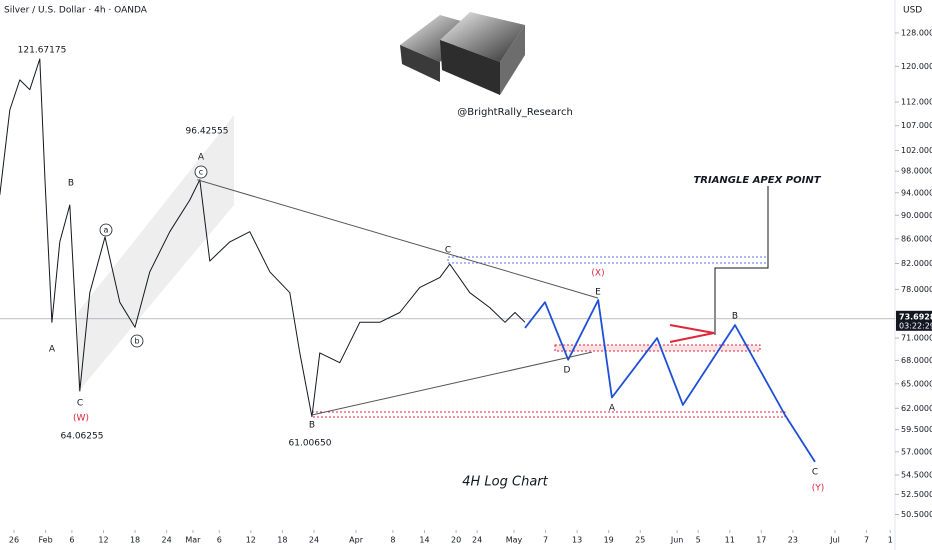  What do you see at coordinates (912, 11) in the screenshot?
I see `currency: USD` at bounding box center [912, 11].